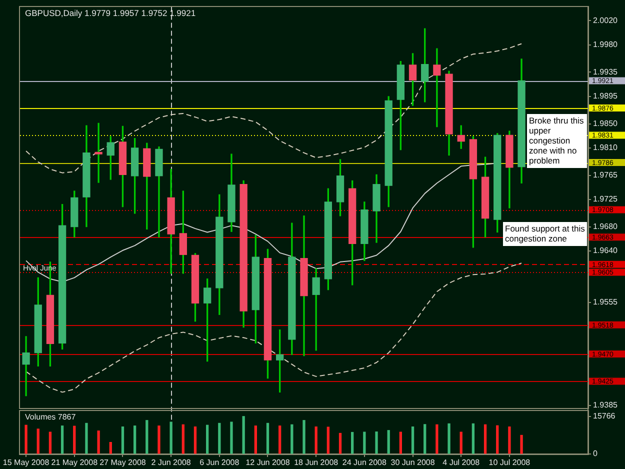 This screenshot has height=469, width=625. What do you see at coordinates (605, 45) in the screenshot?
I see `y-tick-label: 1.9980` at bounding box center [605, 45].